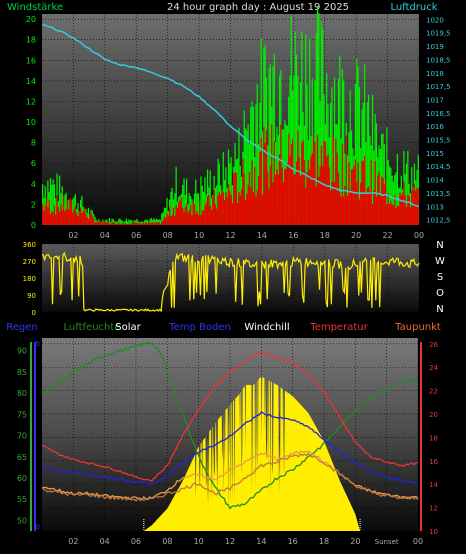 This screenshot has height=554, width=466. What do you see at coordinates (37, 435) in the screenshot?
I see `rain-y-ticks: 05` at bounding box center [37, 435].